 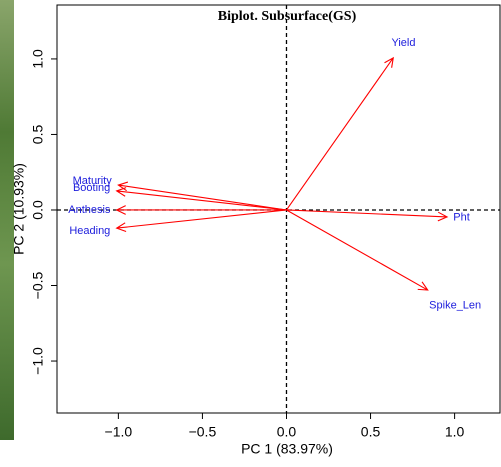 I want to click on vector-label: Heading, so click(x=89, y=231).